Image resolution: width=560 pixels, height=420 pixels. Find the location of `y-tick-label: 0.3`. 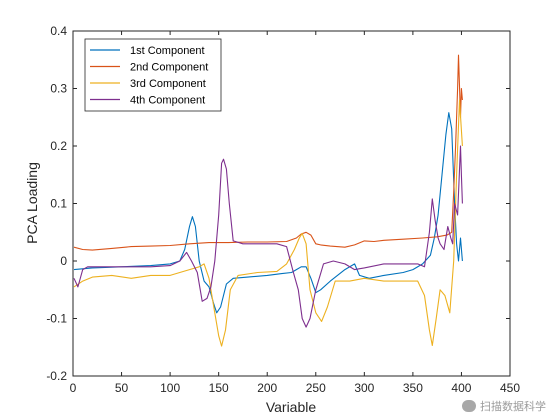

y-tick-label: 0.3 is located at coordinates (58, 89).